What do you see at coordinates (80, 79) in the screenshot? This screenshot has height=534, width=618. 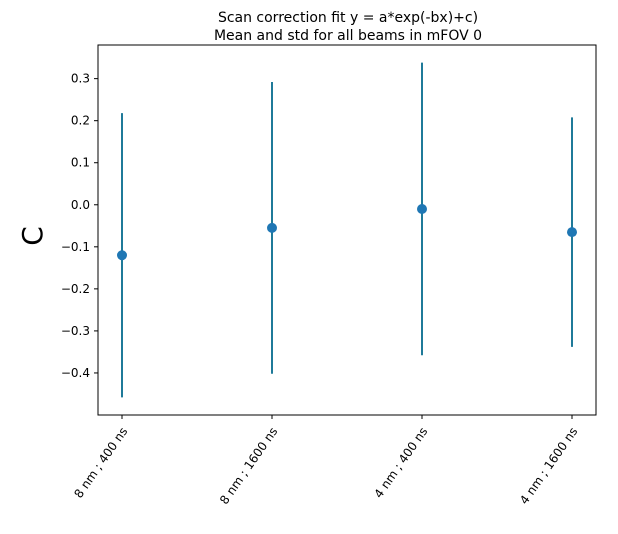 I see `y-tick-label: 0.3` at bounding box center [80, 79].